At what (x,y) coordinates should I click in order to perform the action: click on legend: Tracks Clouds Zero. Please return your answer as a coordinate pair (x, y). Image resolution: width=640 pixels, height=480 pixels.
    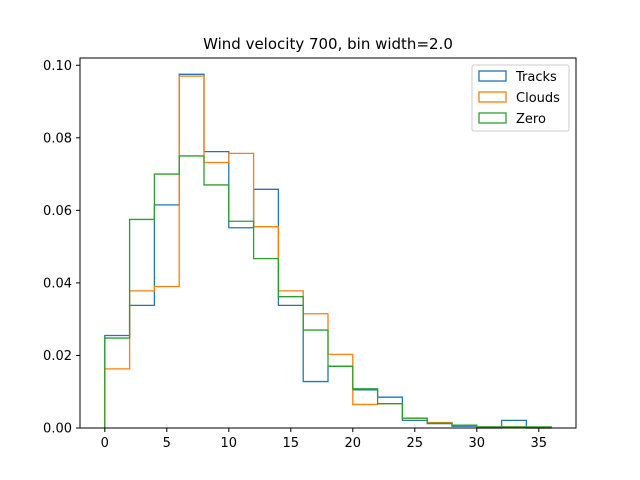
    Looking at the image, I should click on (520, 98).